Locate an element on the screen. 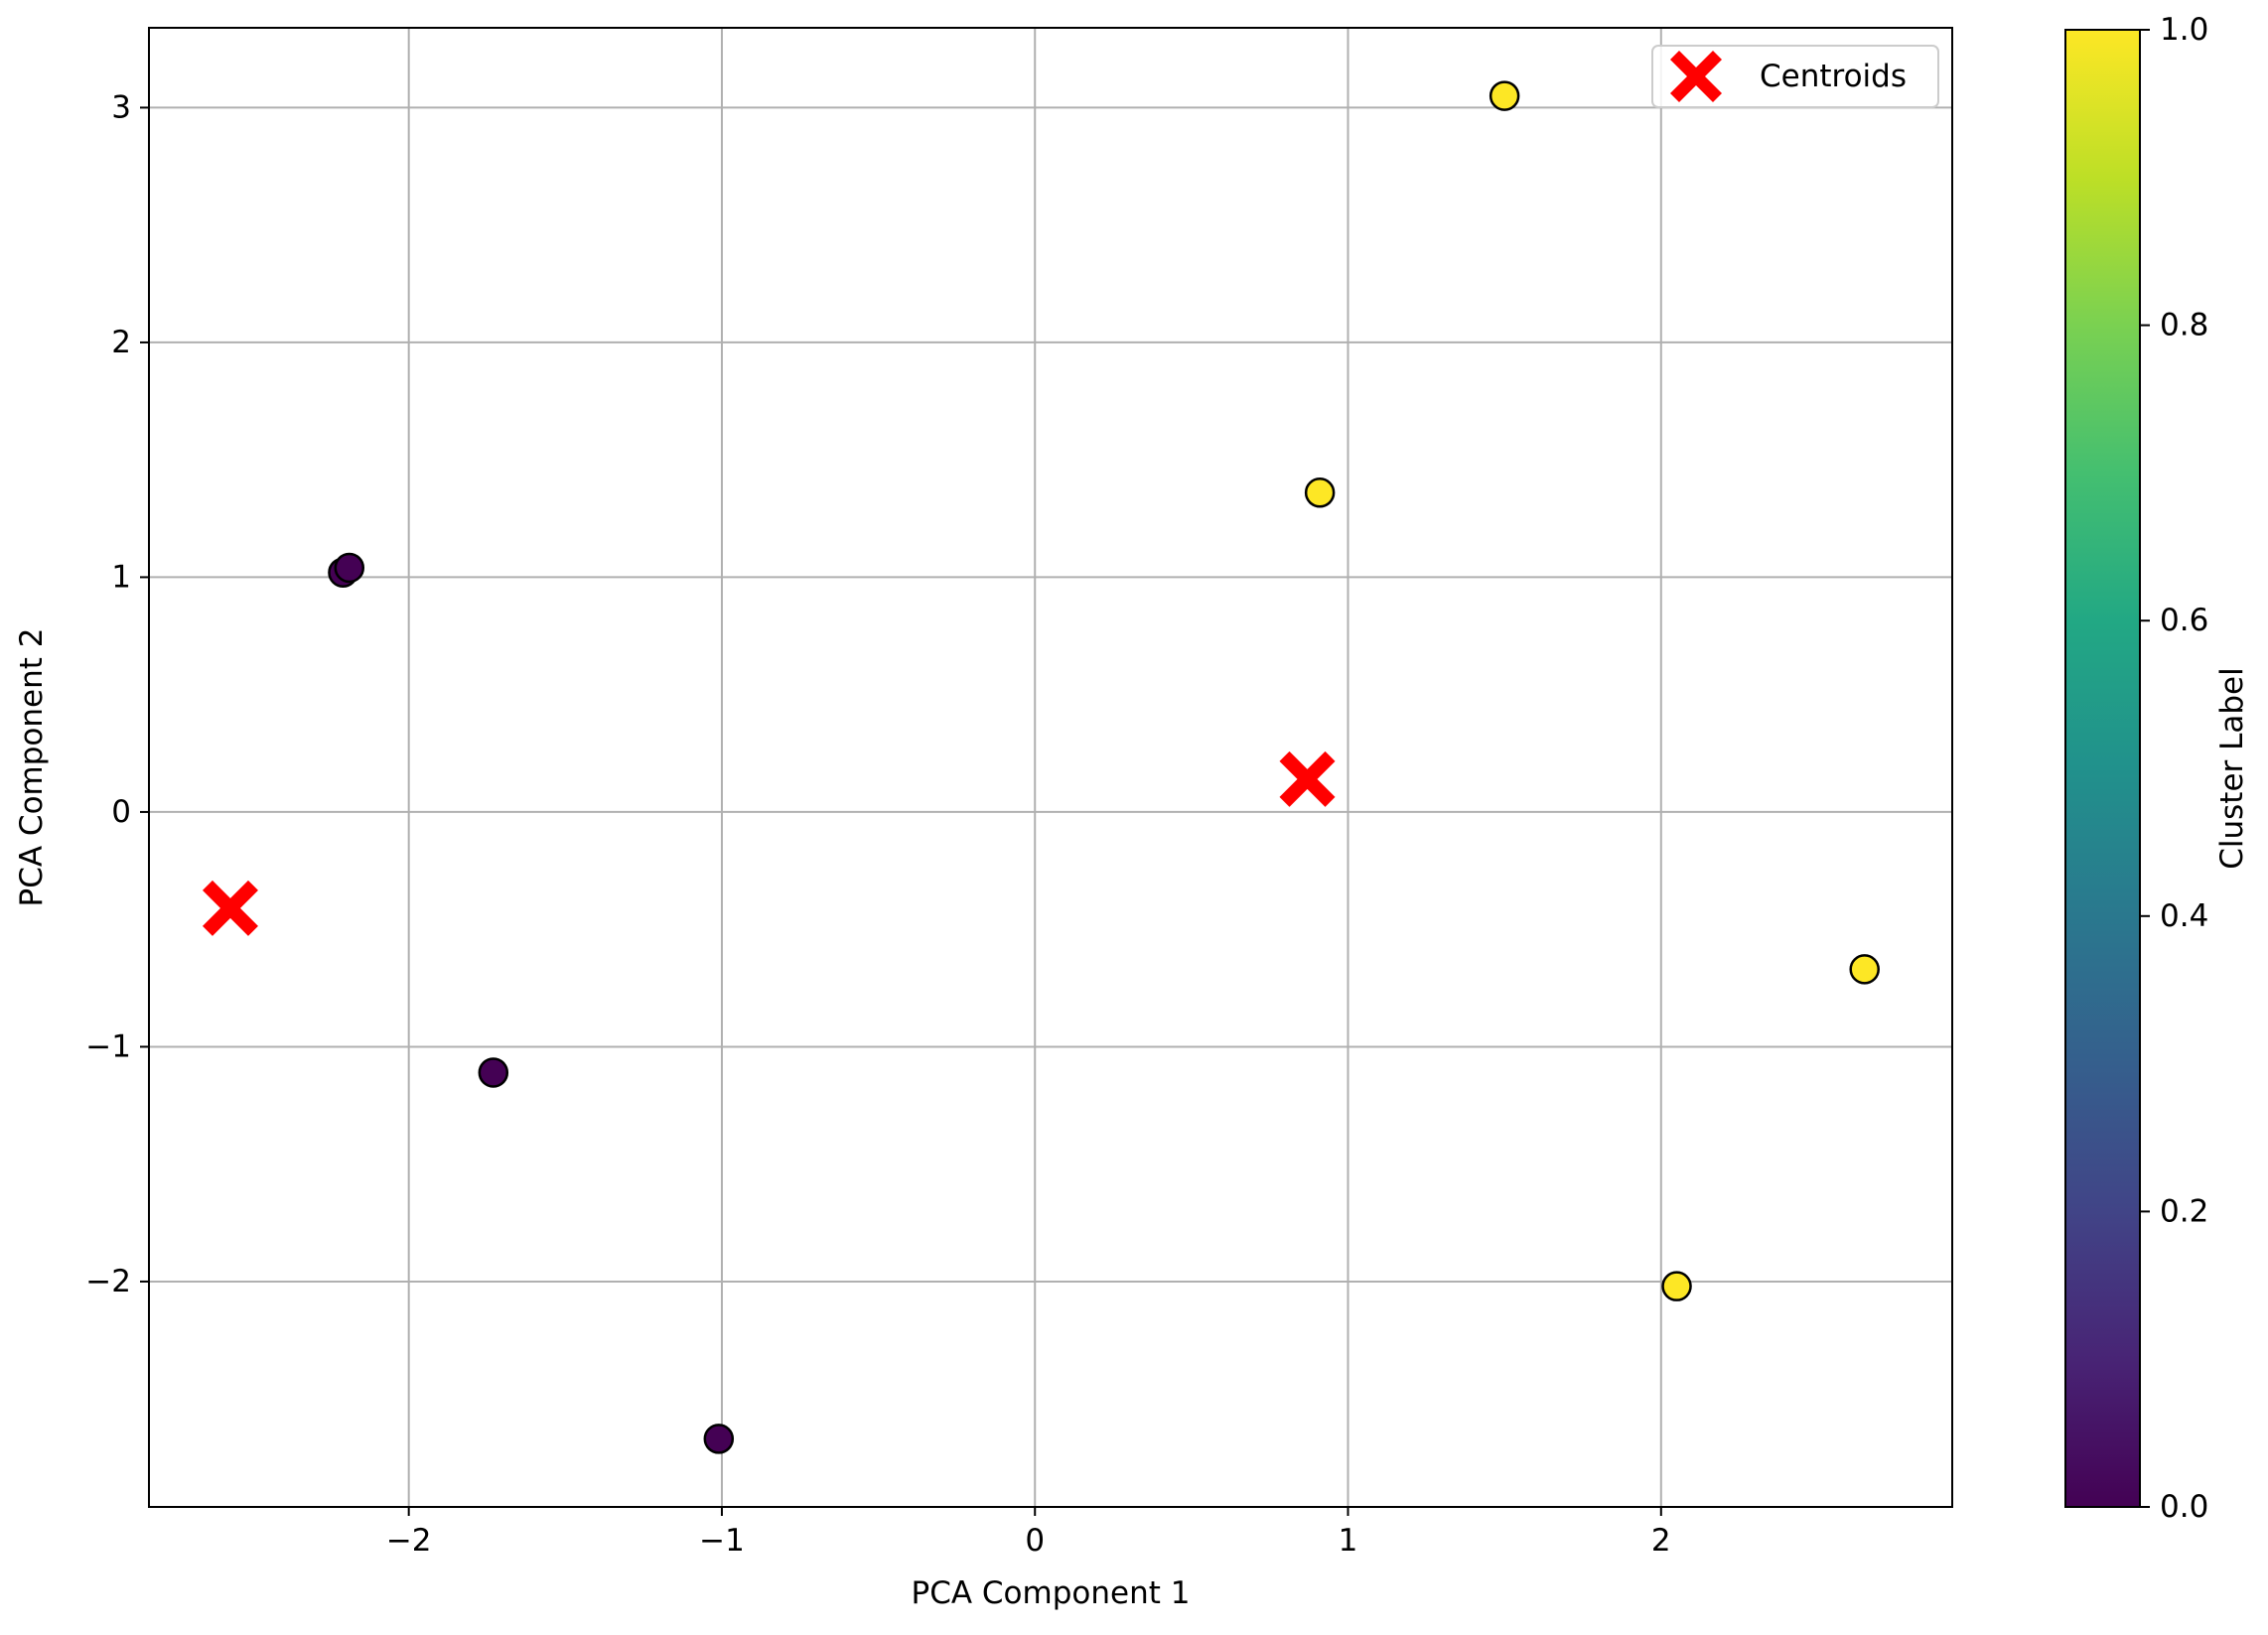 This screenshot has width=2268, height=1635. x-axis-label: PCA Component 1 is located at coordinates (1051, 1593).